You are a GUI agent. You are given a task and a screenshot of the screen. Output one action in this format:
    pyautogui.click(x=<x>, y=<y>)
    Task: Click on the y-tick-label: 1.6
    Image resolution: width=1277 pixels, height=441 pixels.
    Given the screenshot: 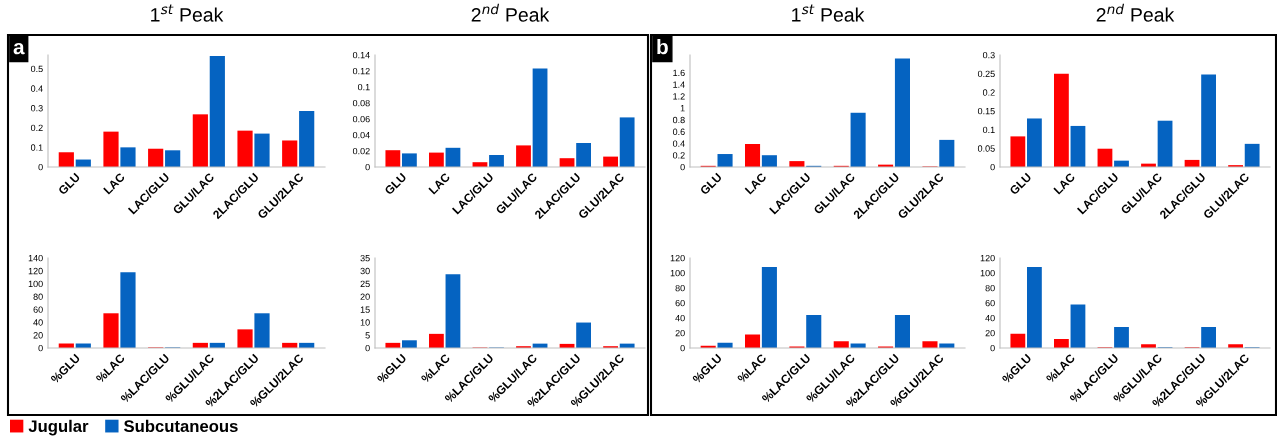 What is the action you would take?
    pyautogui.click(x=679, y=73)
    